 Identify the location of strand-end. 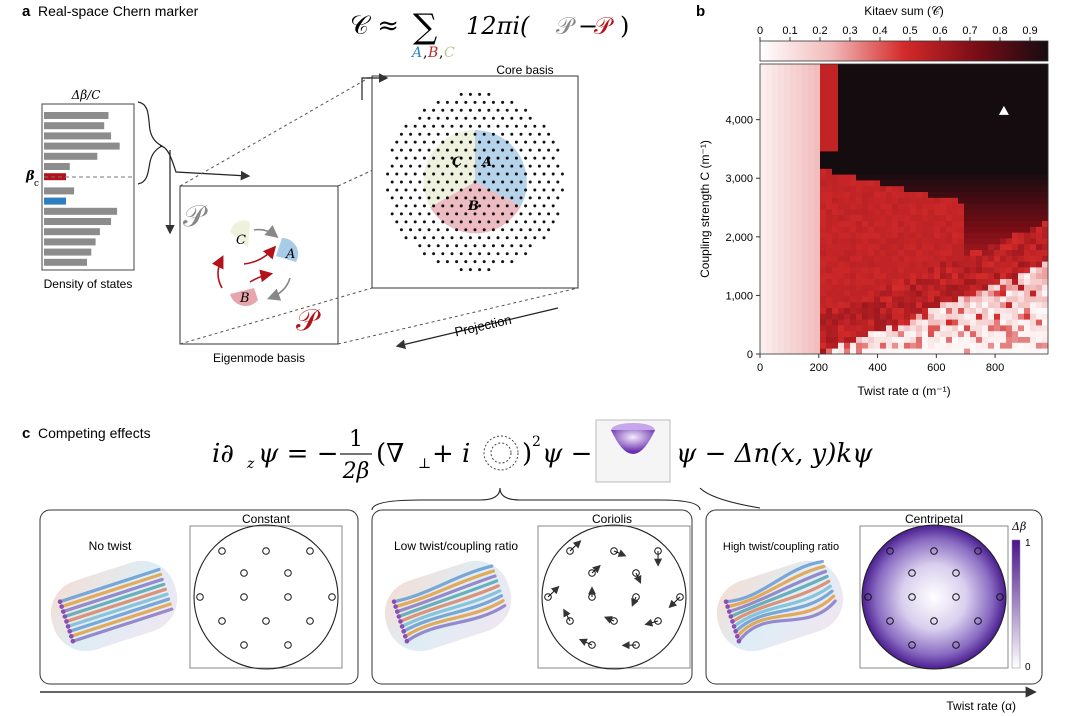
(395, 606).